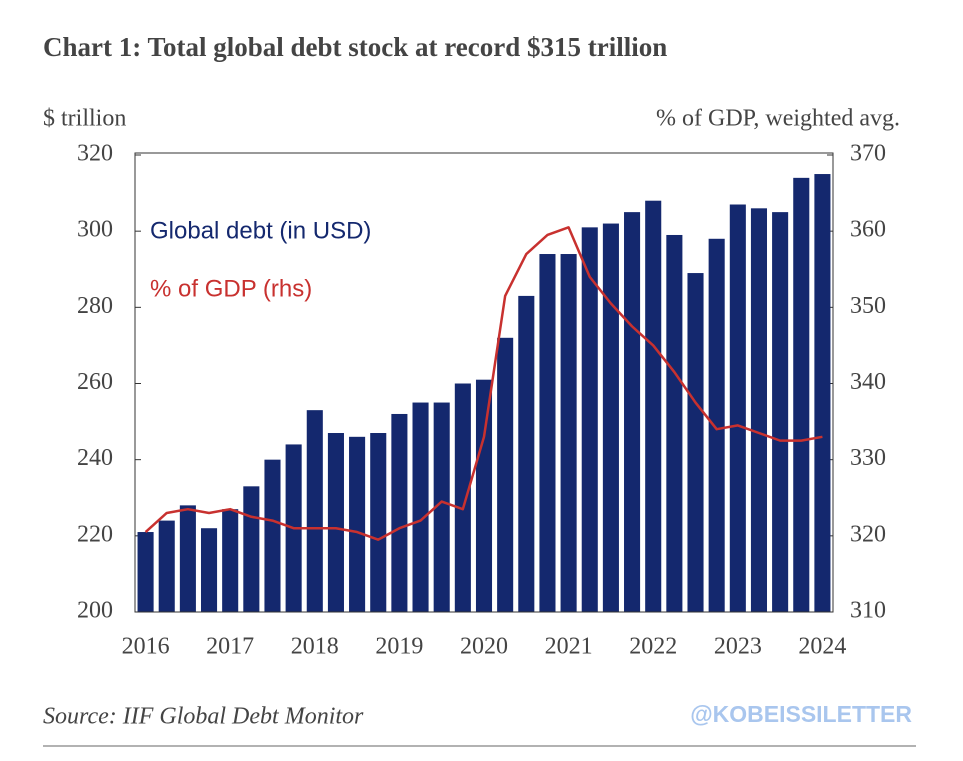 Image resolution: width=963 pixels, height=761 pixels. What do you see at coordinates (738, 647) in the screenshot?
I see `x-tick-label: 2023` at bounding box center [738, 647].